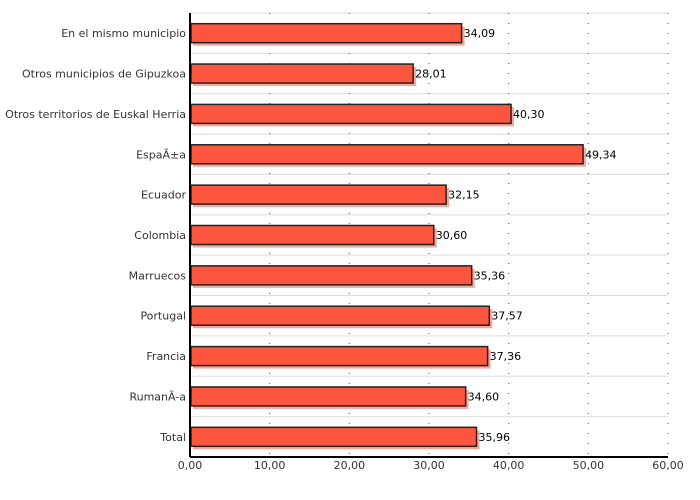 The image size is (700, 500). What do you see at coordinates (509, 465) in the screenshot?
I see `x-tick-label: 40,00` at bounding box center [509, 465].